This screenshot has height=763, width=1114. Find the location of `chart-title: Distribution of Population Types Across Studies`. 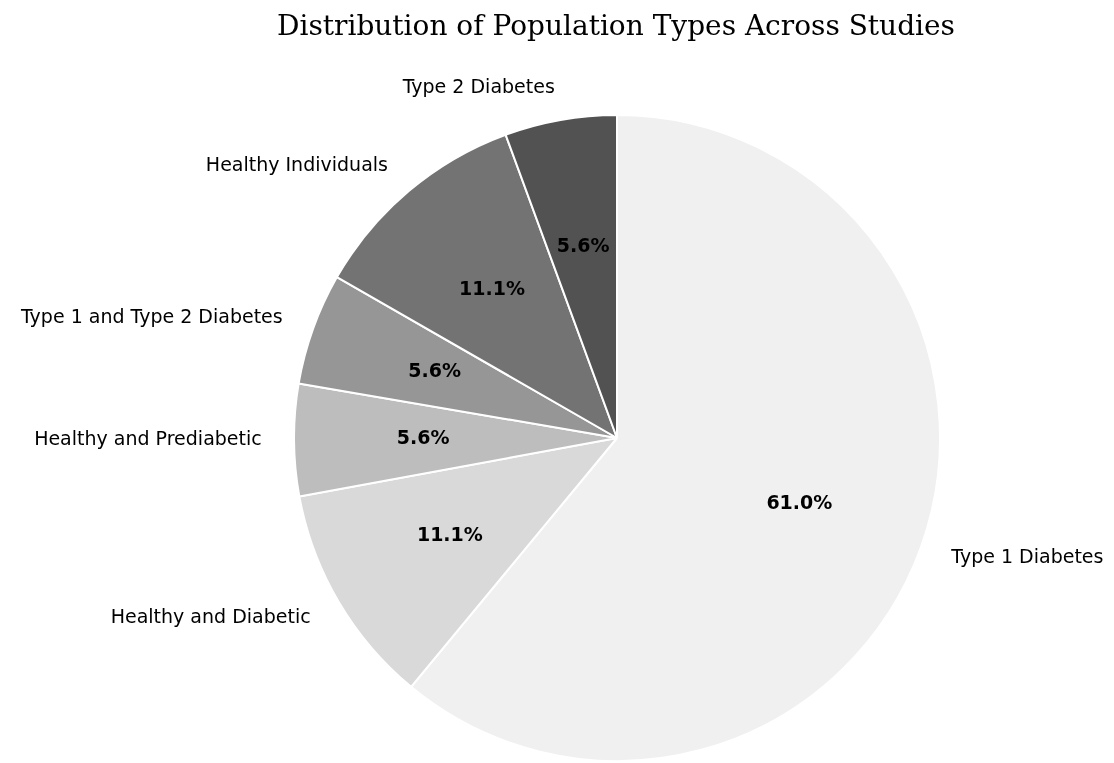

chart-title: Distribution of Population Types Across Studies is located at coordinates (616, 26).